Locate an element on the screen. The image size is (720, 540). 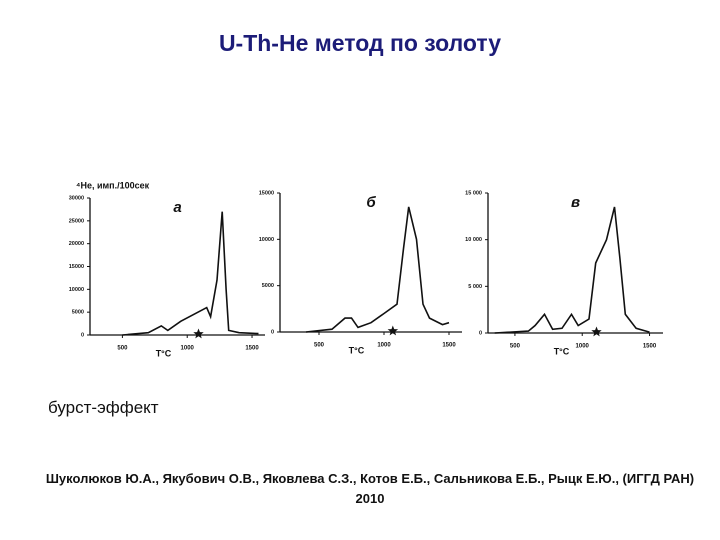
y-tick-label: 20000 is located at coordinates (76, 244).